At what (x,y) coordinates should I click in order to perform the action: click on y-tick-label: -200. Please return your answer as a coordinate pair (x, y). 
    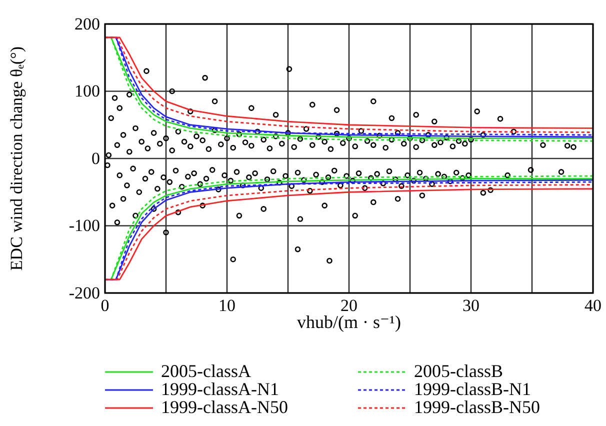
    Looking at the image, I should click on (84, 292).